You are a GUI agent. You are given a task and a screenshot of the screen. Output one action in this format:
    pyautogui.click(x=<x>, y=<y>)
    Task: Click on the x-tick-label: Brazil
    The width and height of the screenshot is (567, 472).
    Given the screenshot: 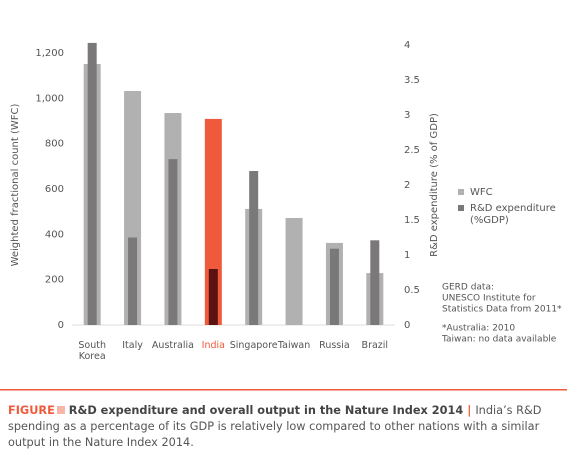 What is the action you would take?
    pyautogui.click(x=375, y=345)
    